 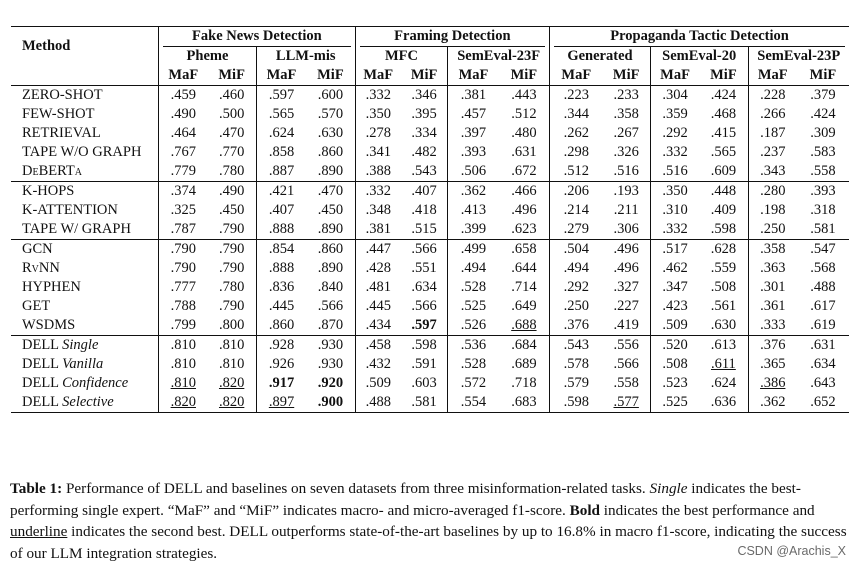 I want to click on score-cell: .481, so click(x=378, y=287).